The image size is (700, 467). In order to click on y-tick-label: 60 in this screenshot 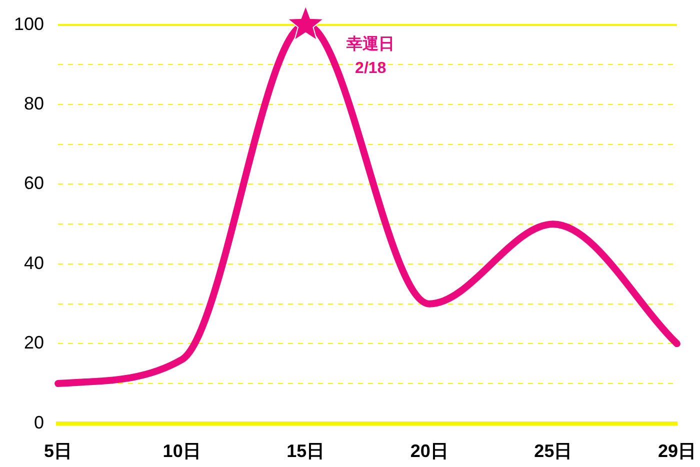, I will do `click(34, 183)`.